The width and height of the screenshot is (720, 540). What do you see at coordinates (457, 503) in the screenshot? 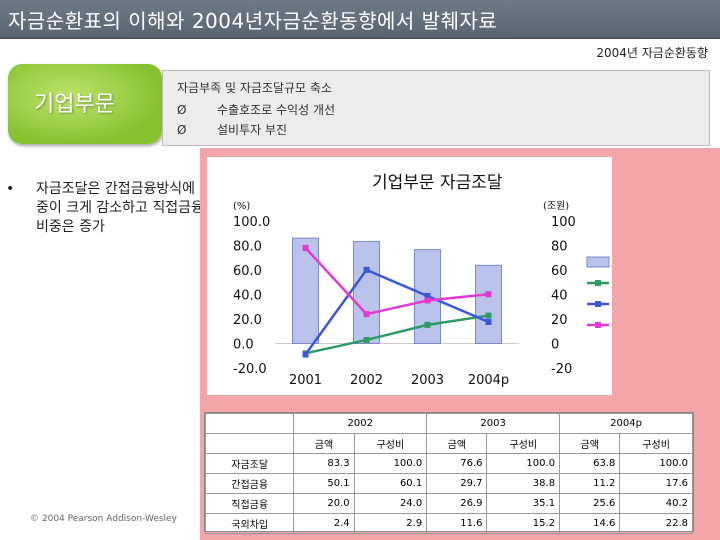
I see `table-cell: 26.9` at bounding box center [457, 503].